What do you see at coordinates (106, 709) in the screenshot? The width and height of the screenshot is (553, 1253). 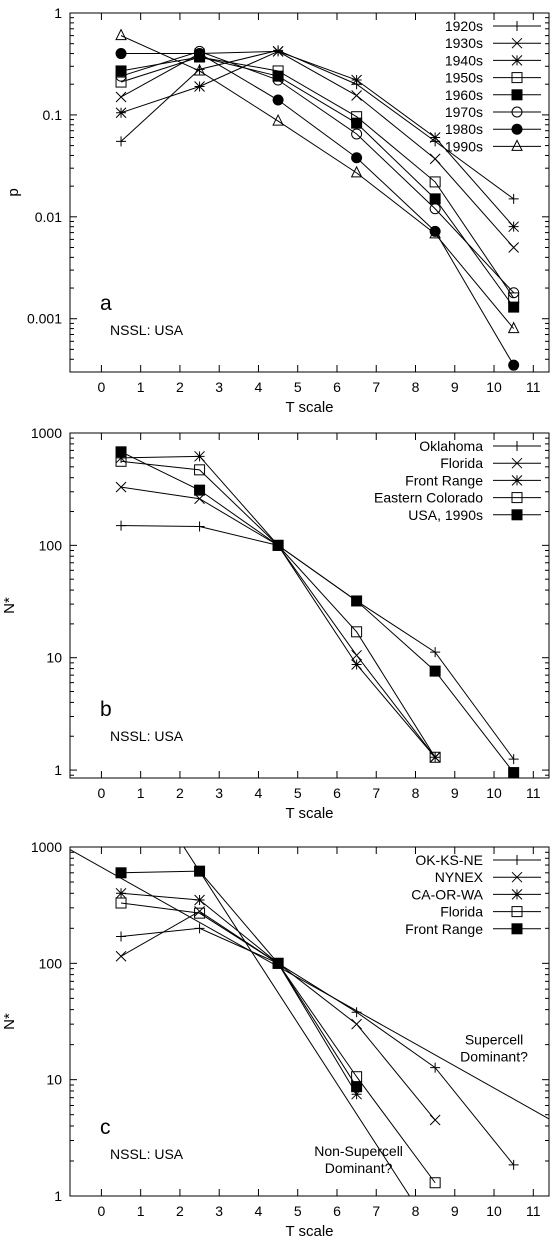 I see `panel-letter: b` at bounding box center [106, 709].